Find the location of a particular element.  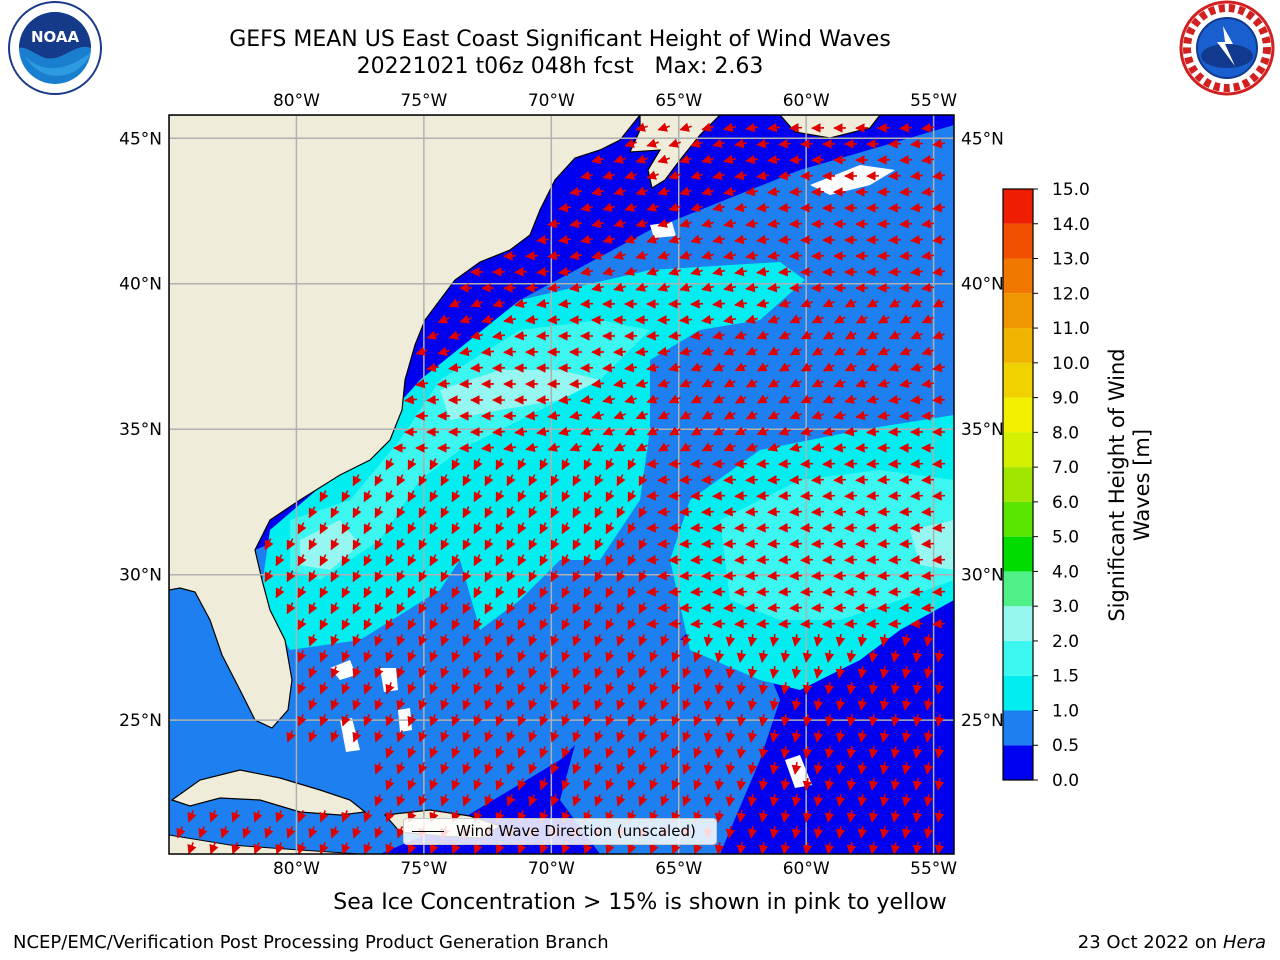

lon-label-bottom: 80°W is located at coordinates (296, 869).